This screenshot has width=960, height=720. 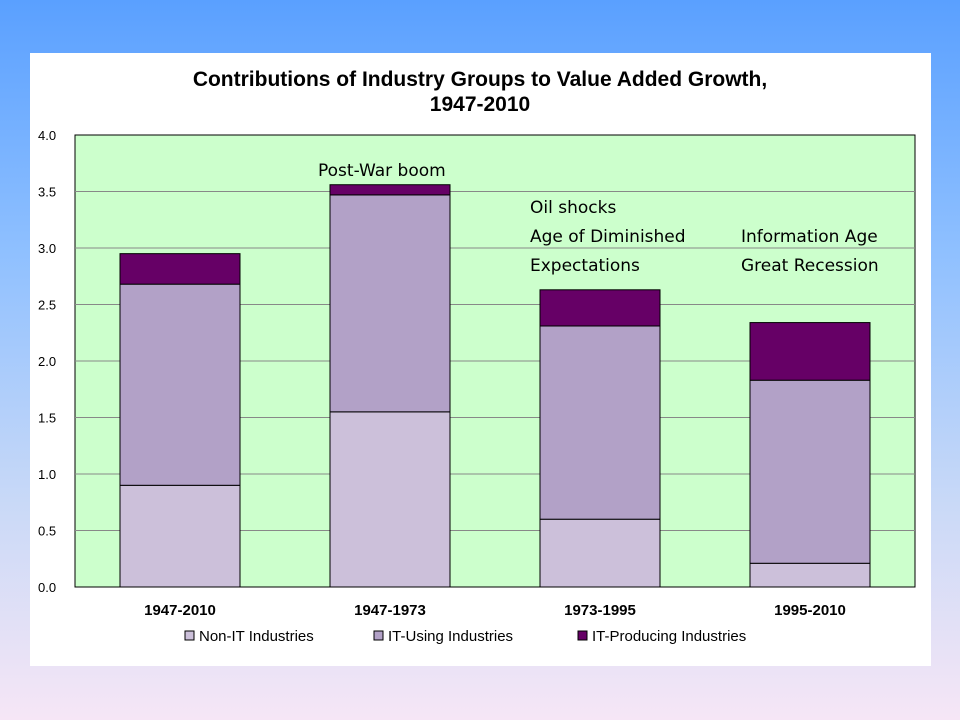 What do you see at coordinates (669, 636) in the screenshot?
I see `legend-label: IT-Producing Industries` at bounding box center [669, 636].